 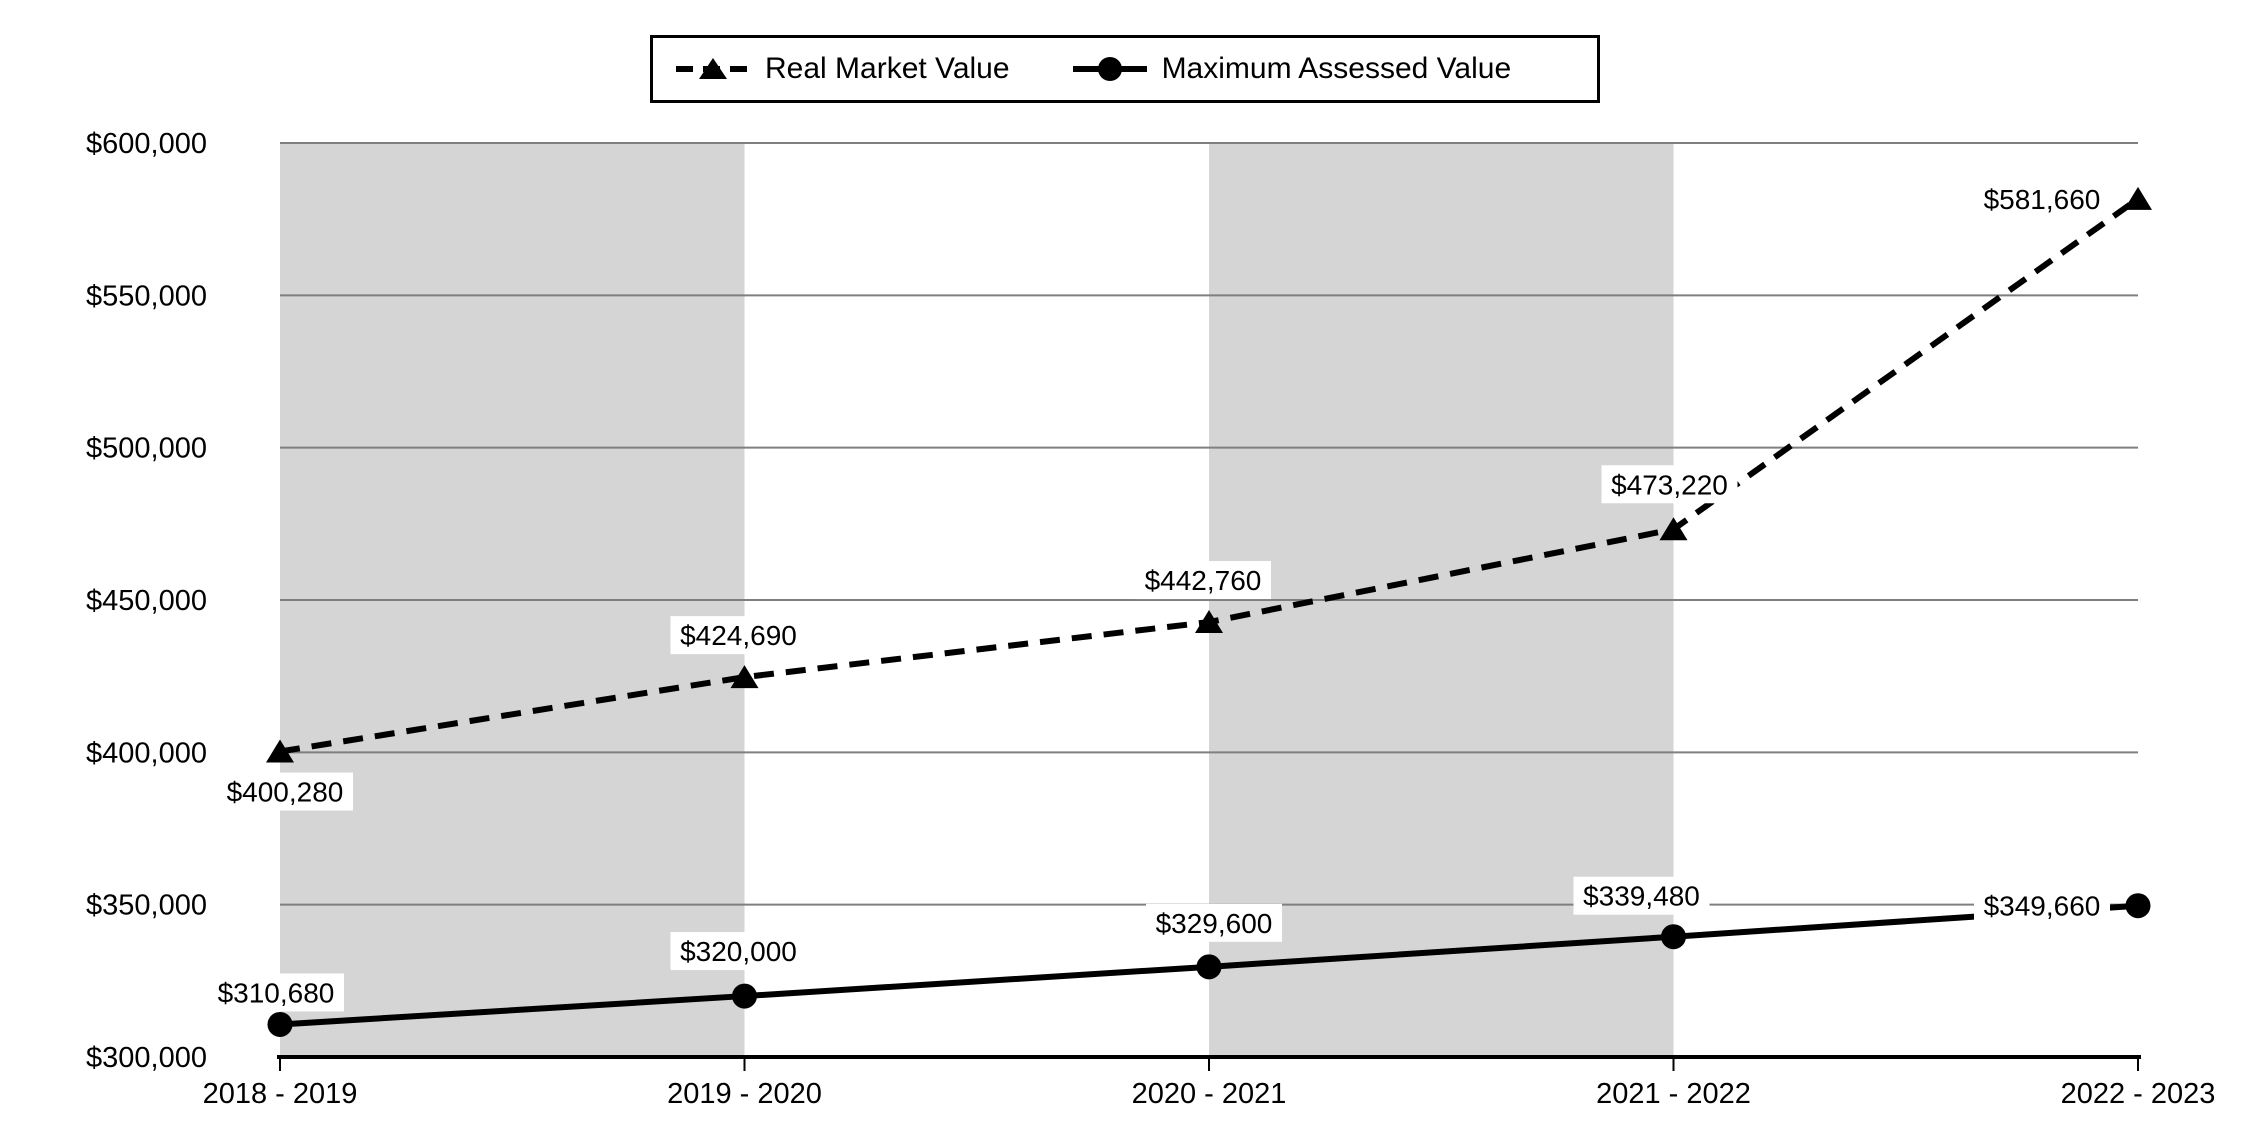 I want to click on x-tick-label: 2020 - 2021, so click(x=1209, y=1094).